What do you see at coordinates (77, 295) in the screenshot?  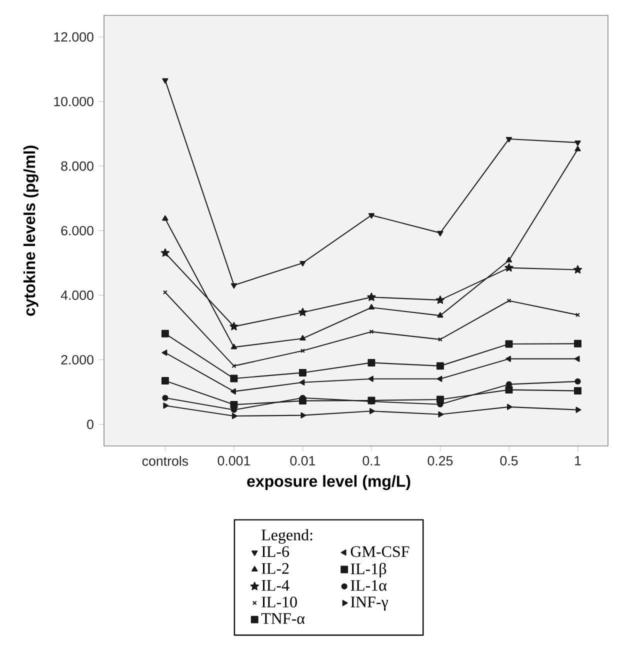 I see `y-tick-label: 4.000` at bounding box center [77, 295].